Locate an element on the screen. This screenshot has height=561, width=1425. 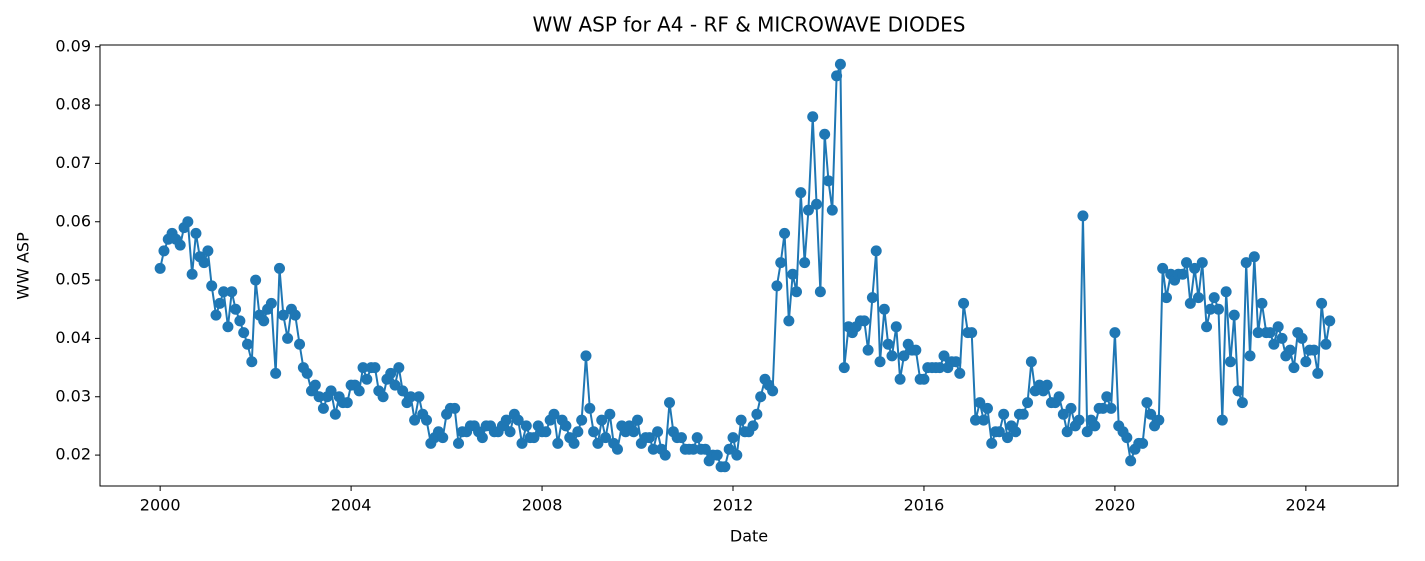
x-tick-label: 2012 is located at coordinates (733, 505).